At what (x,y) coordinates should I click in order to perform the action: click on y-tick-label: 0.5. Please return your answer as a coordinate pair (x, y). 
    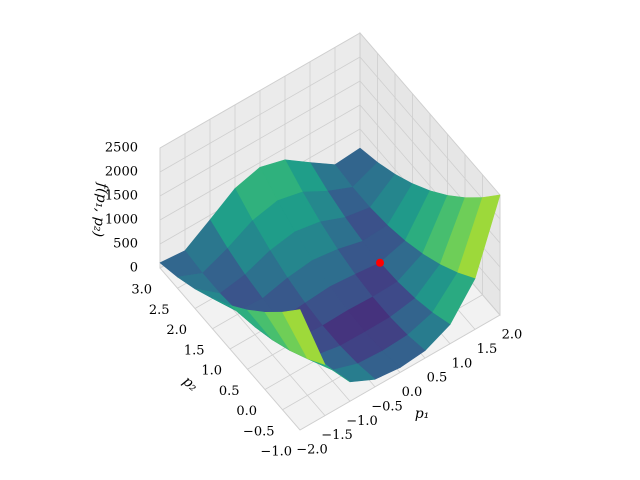
    Looking at the image, I should click on (229, 391).